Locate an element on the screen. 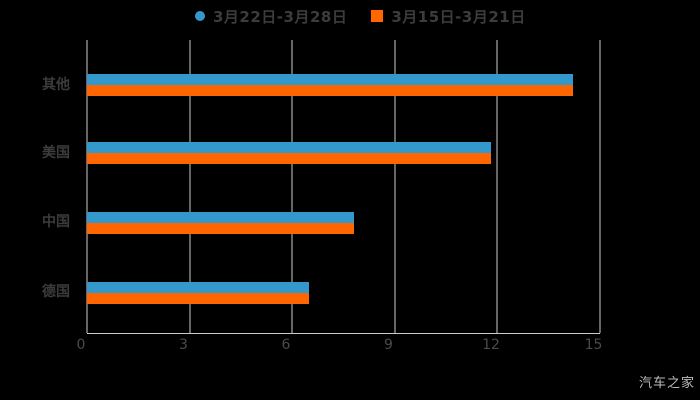 Image resolution: width=700 pixels, height=400 pixels. legend-item-week1: 3月15日-3月21日 is located at coordinates (448, 16).